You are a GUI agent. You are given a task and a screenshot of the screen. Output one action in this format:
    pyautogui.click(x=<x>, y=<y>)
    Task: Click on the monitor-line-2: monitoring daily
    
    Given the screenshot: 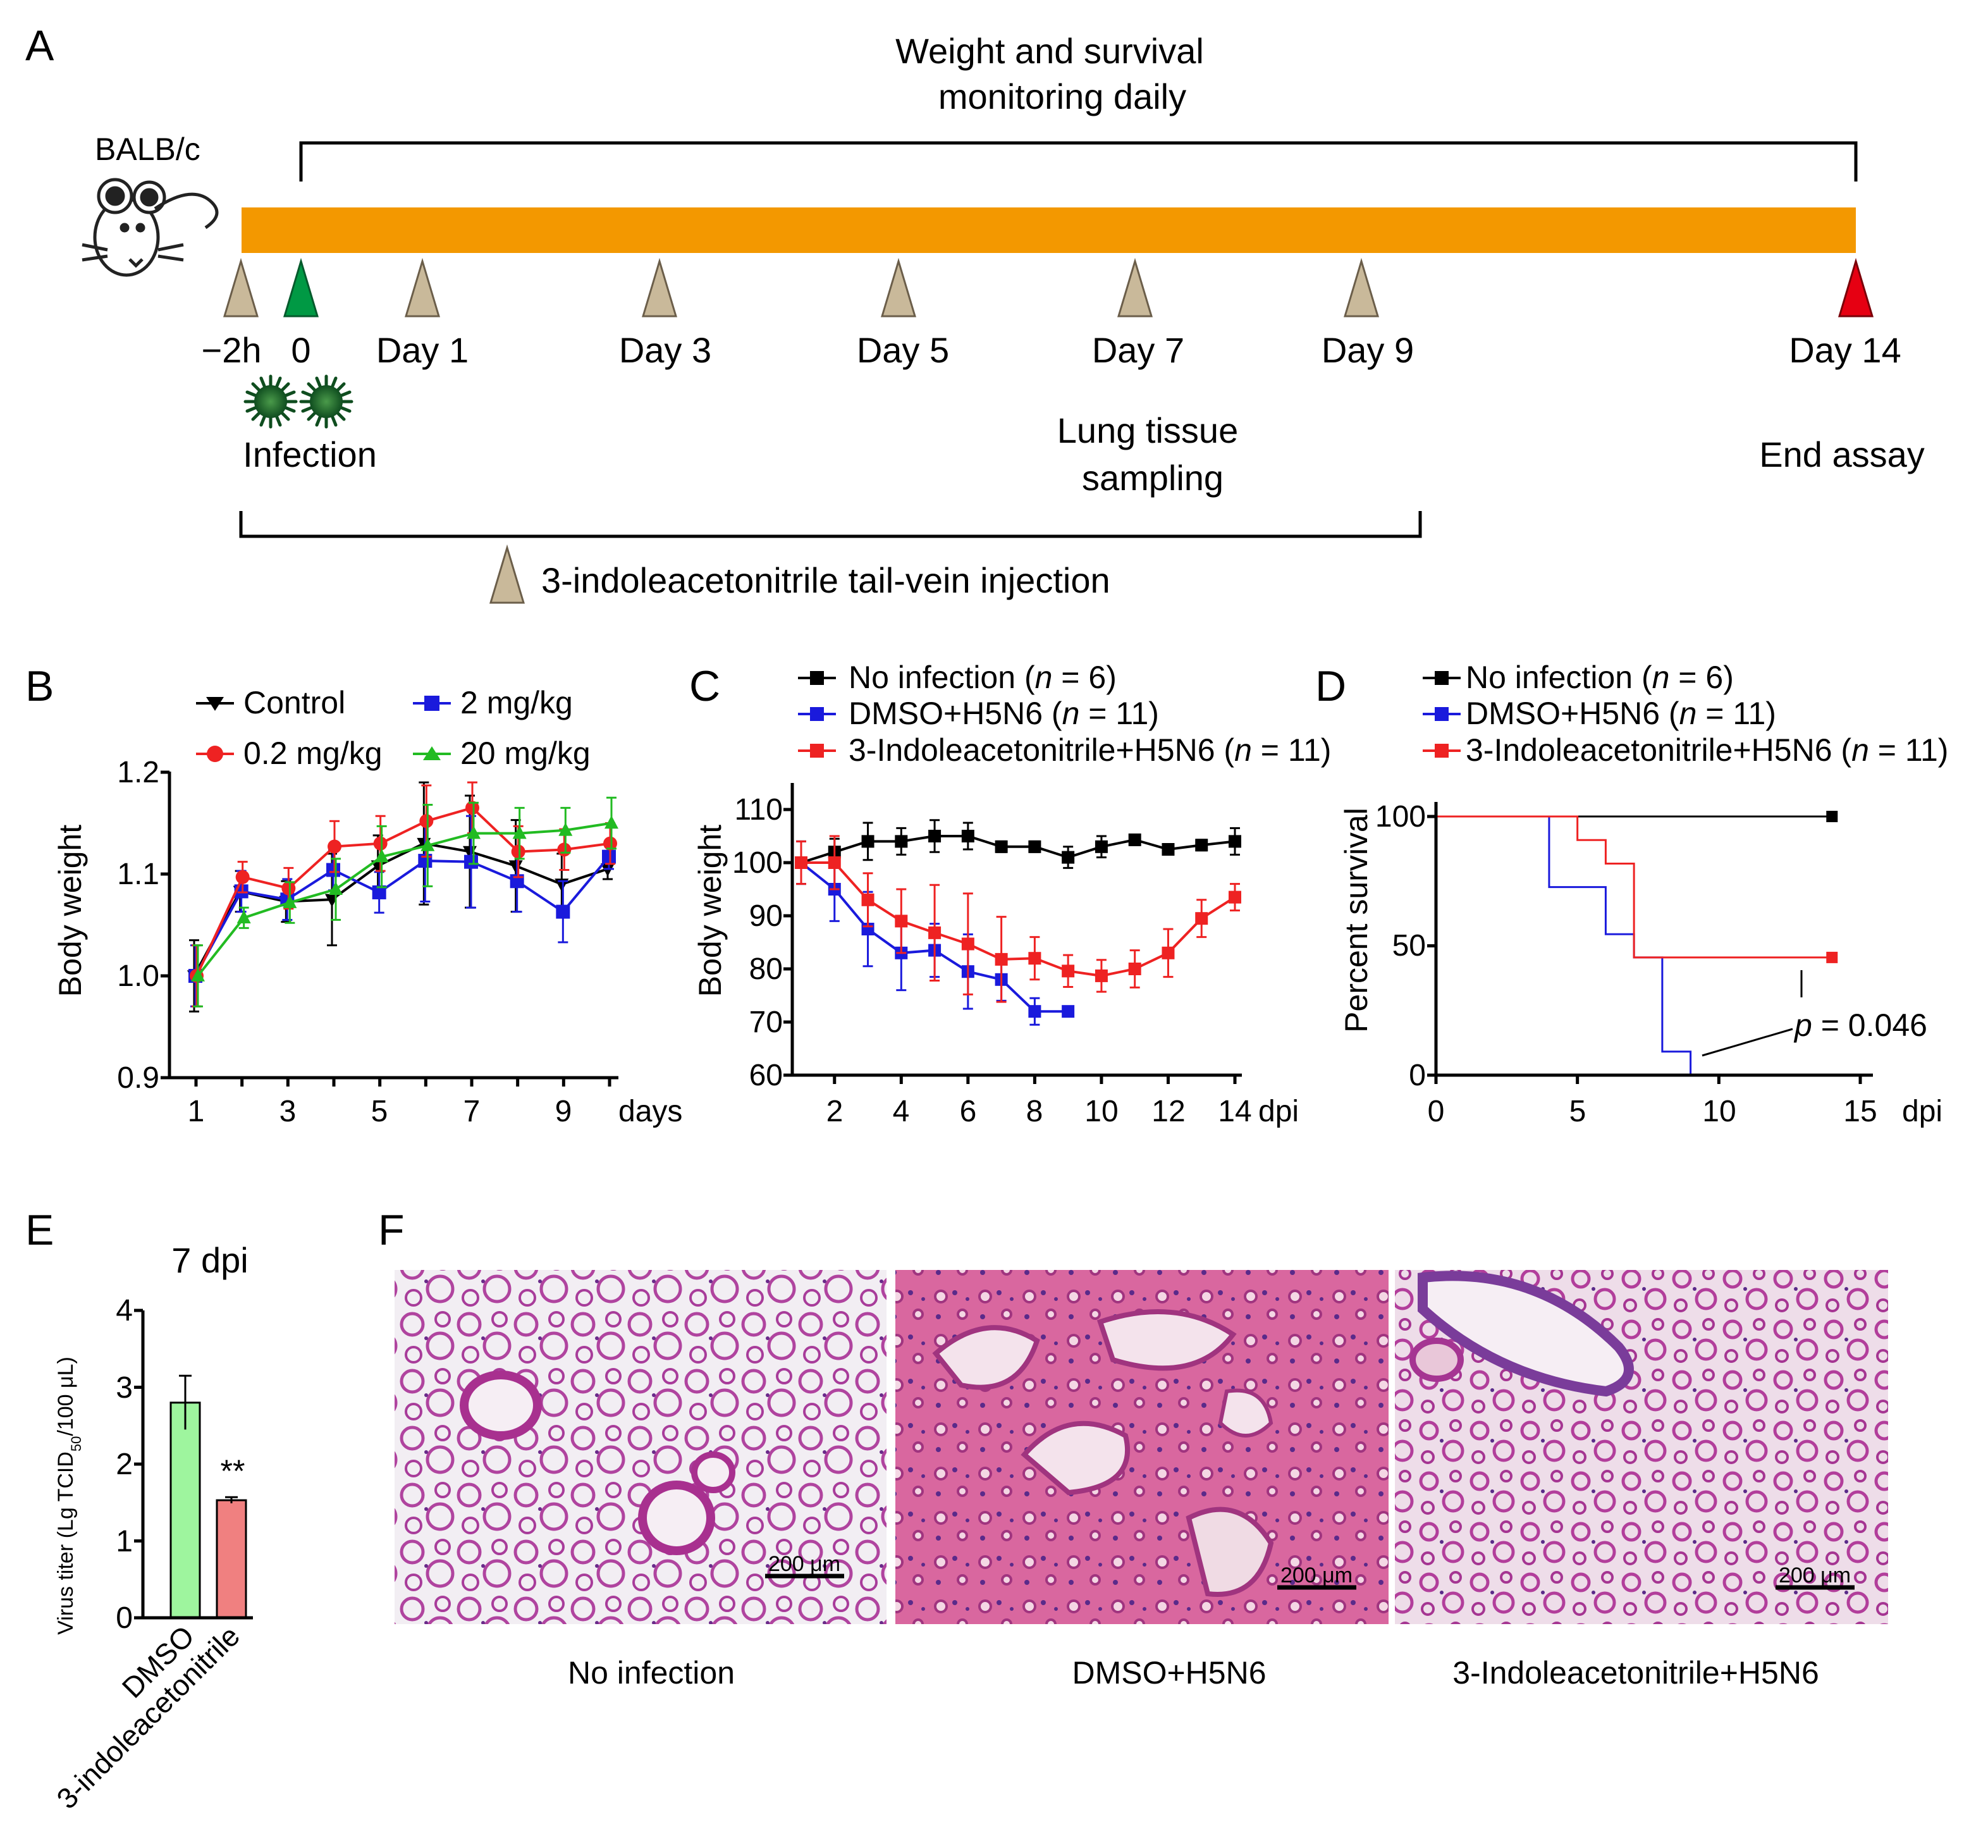 What is the action you would take?
    pyautogui.click(x=1062, y=97)
    